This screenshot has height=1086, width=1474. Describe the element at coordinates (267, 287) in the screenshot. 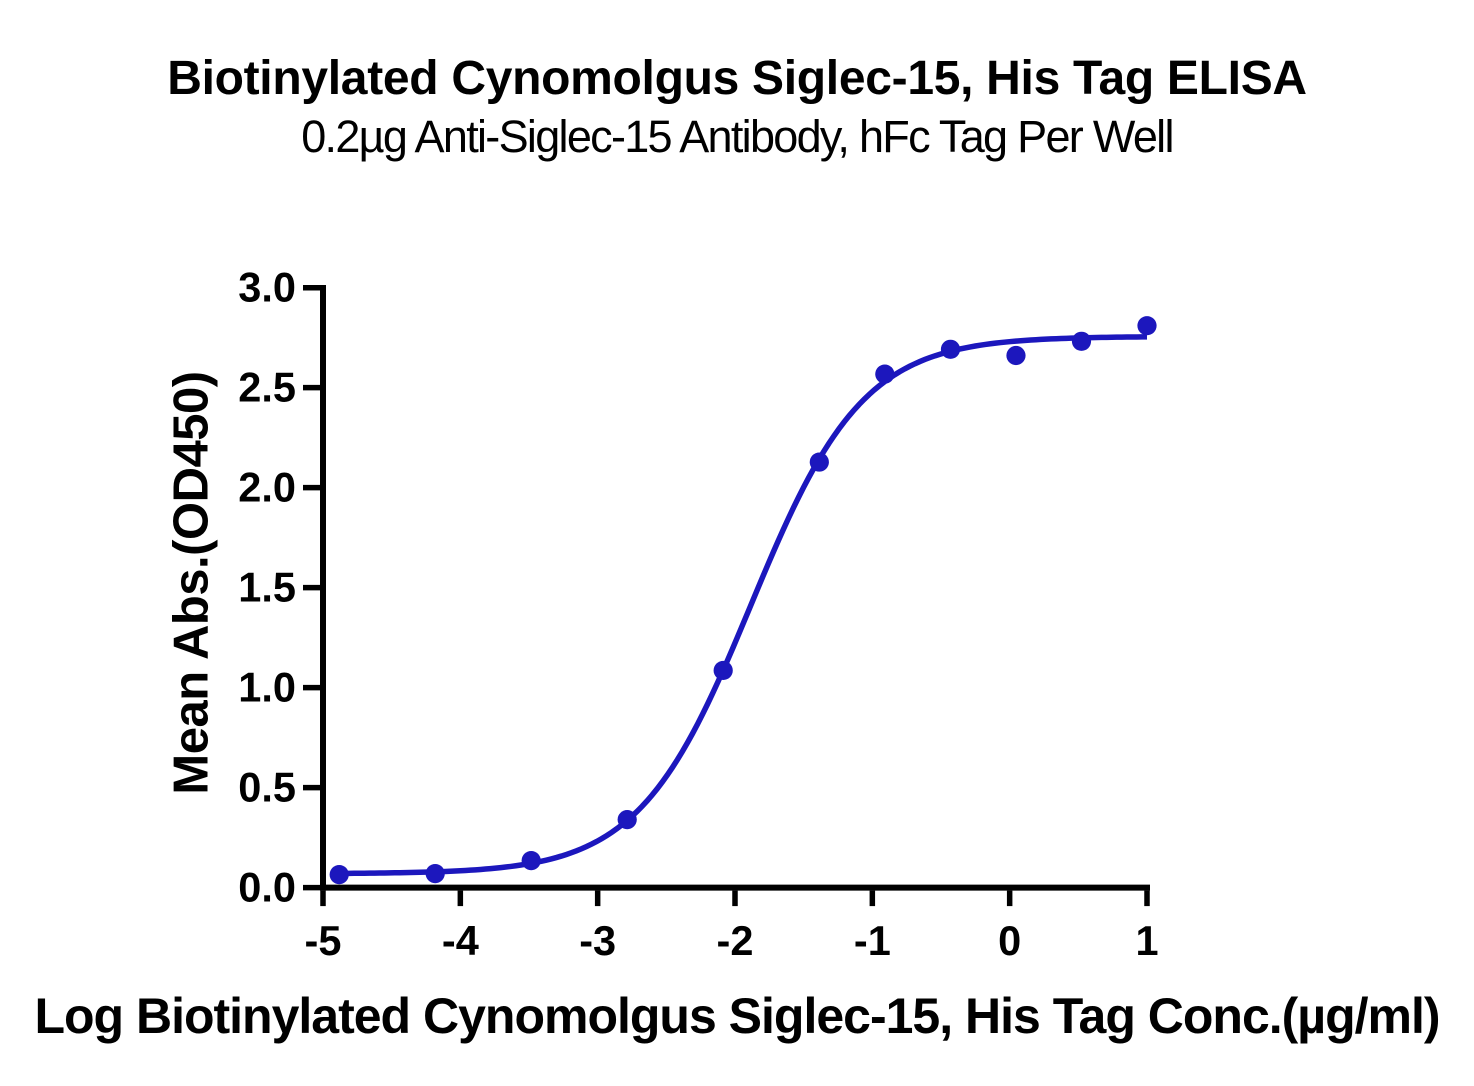

I see `y-tick-label: 3.0` at that location.